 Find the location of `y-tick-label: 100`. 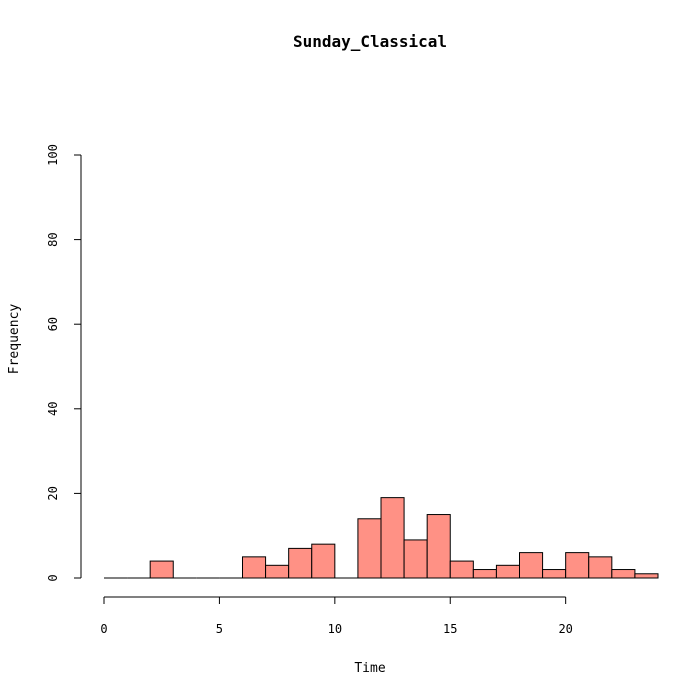

y-tick-label: 100 is located at coordinates (53, 155).